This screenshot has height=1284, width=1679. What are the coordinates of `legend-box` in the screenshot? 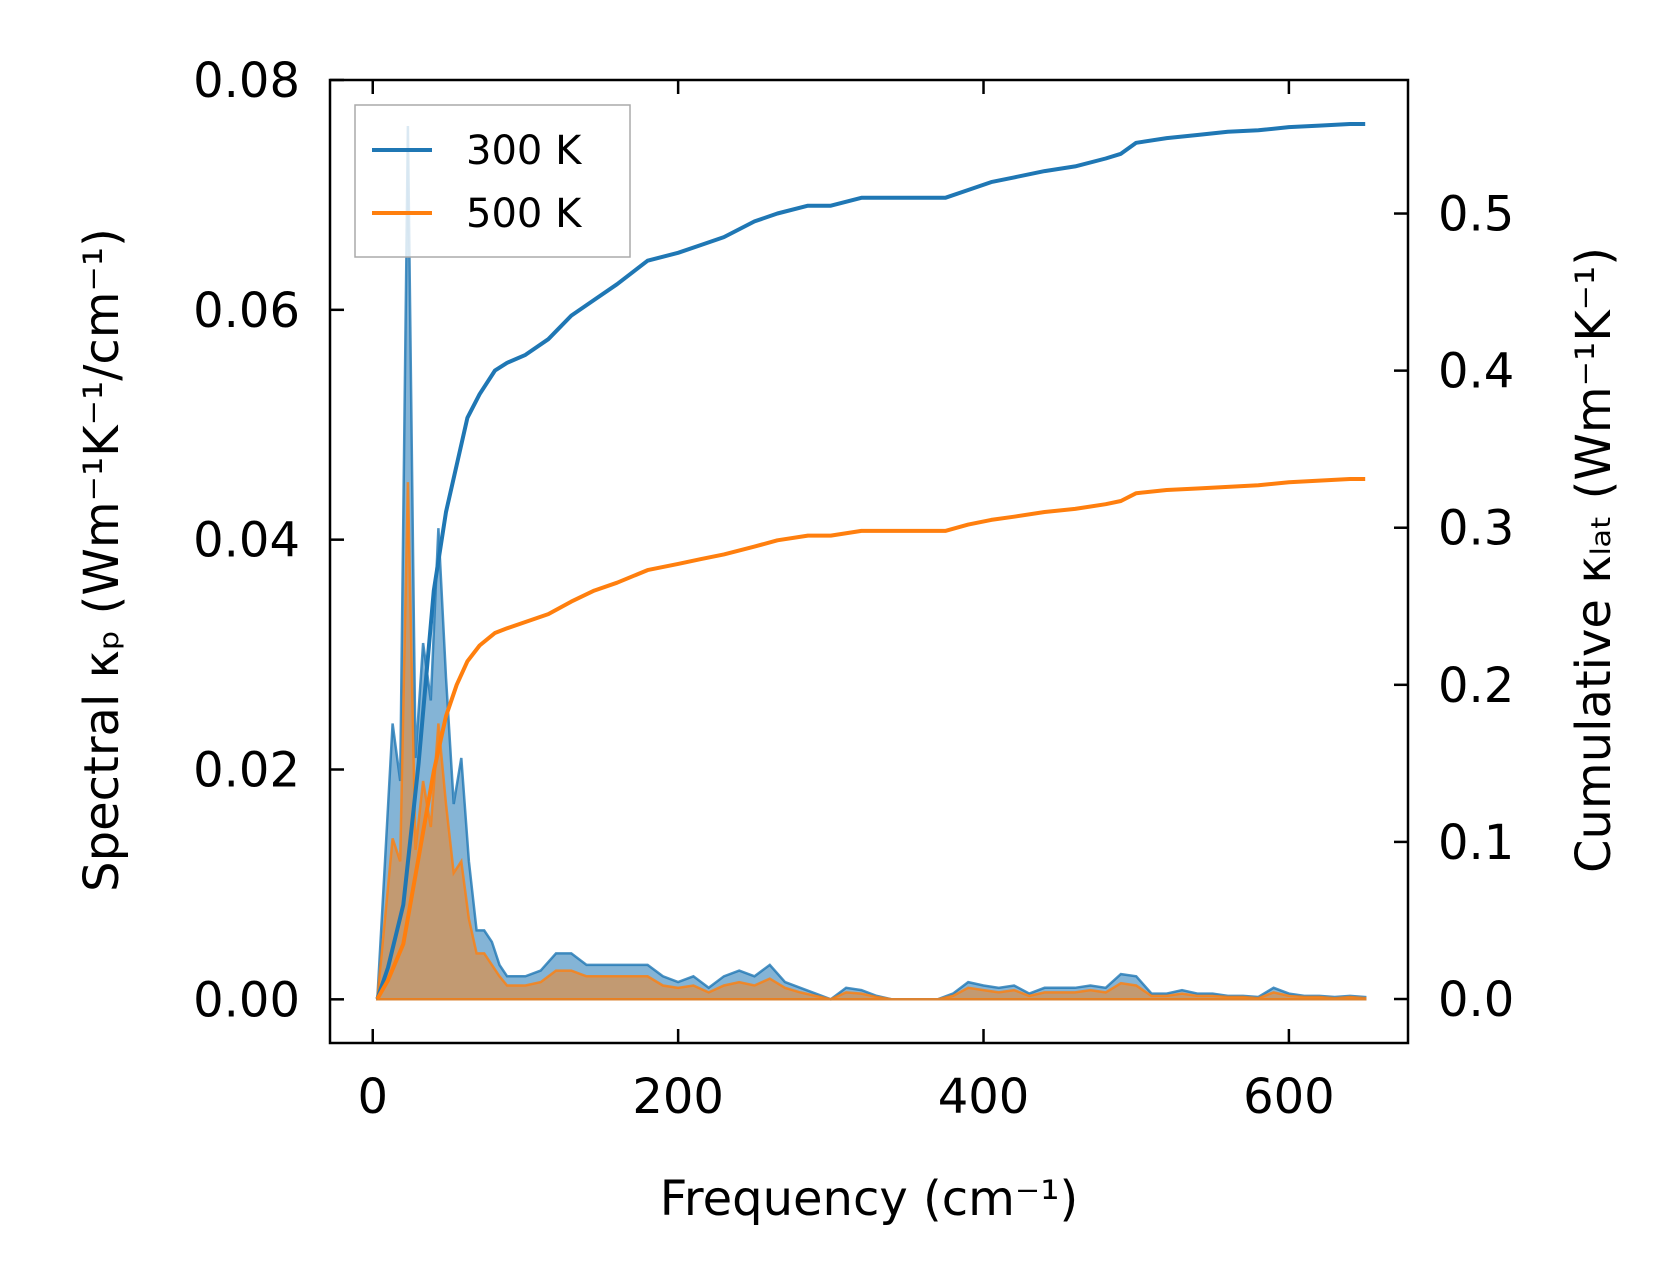 It's located at (492, 181).